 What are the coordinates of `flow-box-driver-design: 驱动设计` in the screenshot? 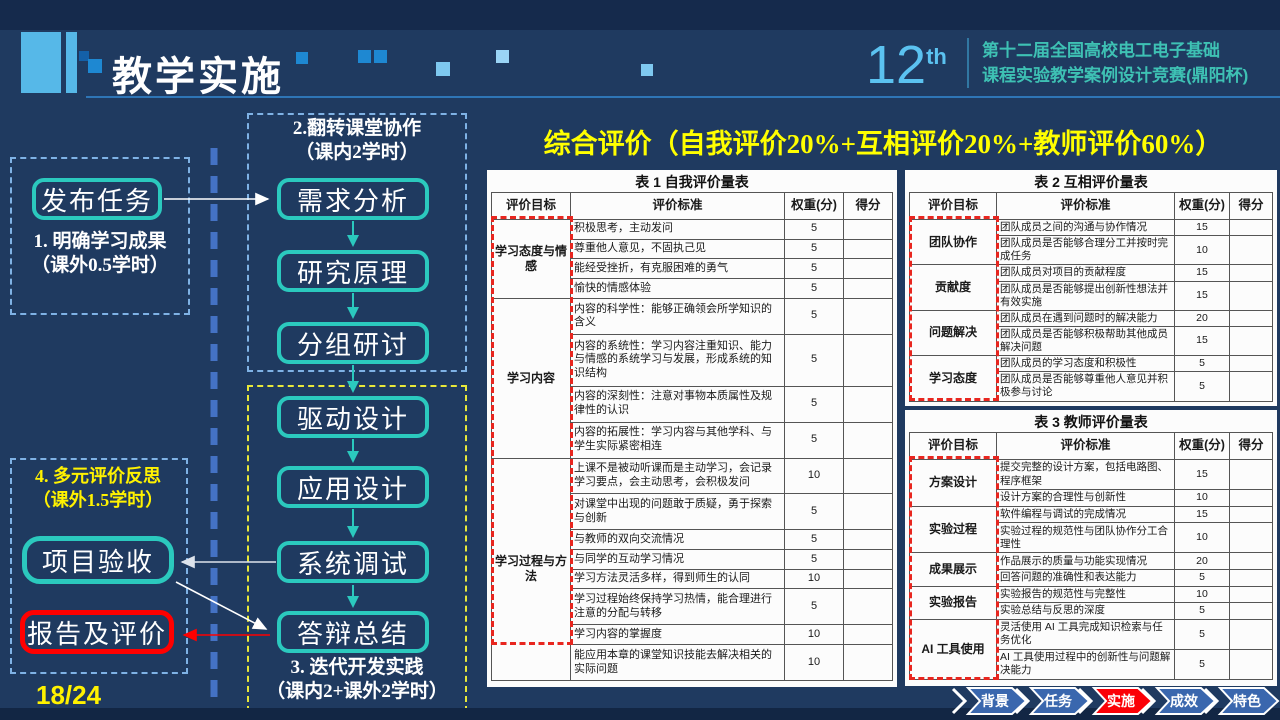 It's located at (353, 417).